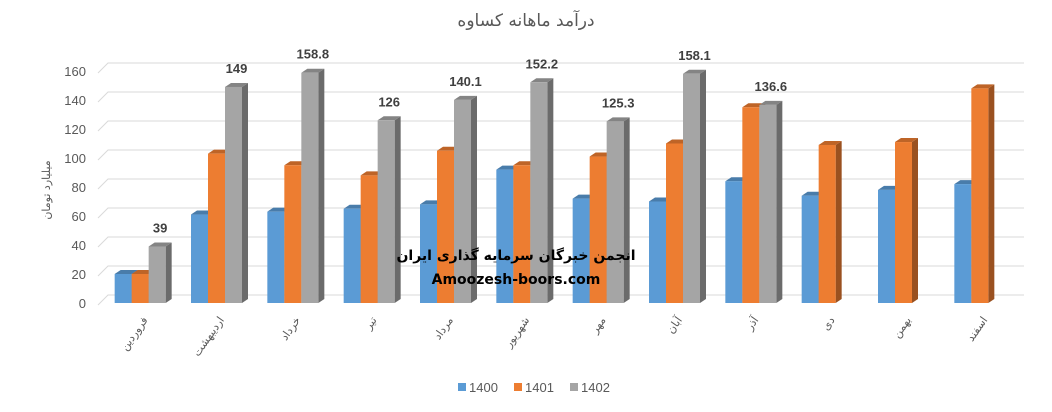  What do you see at coordinates (75, 129) in the screenshot?
I see `y-tick-label: 120` at bounding box center [75, 129].